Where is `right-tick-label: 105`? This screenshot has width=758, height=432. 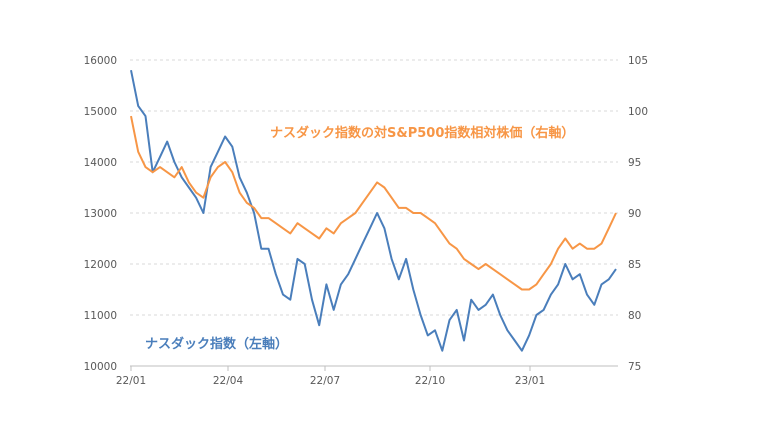 right-tick-label: 105 is located at coordinates (638, 61).